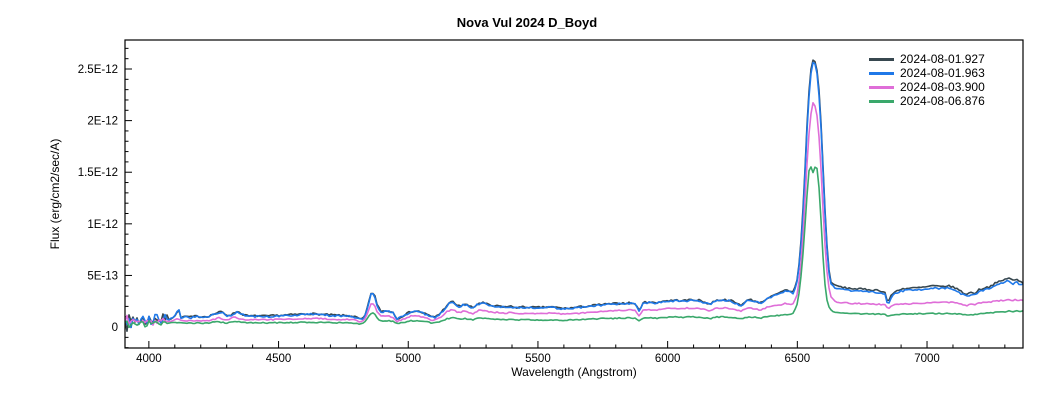 The width and height of the screenshot is (1054, 400). Describe the element at coordinates (102, 276) in the screenshot. I see `y-tick-label: 5E-13` at that location.